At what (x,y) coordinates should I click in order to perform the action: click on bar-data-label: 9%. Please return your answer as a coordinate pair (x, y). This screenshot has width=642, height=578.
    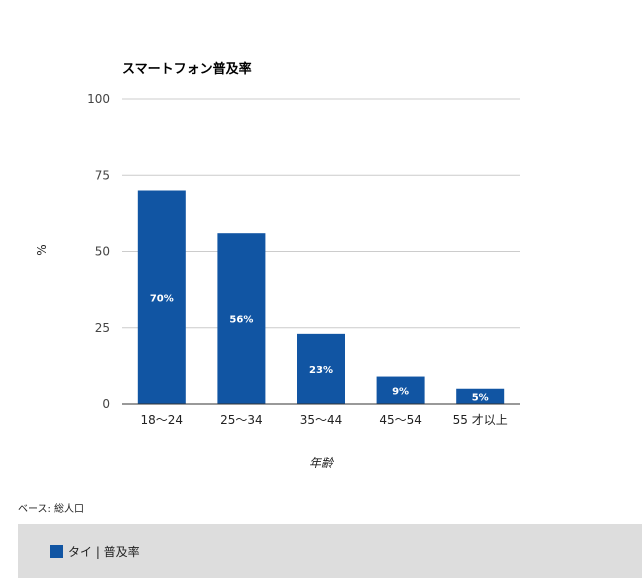
    Looking at the image, I should click on (400, 391).